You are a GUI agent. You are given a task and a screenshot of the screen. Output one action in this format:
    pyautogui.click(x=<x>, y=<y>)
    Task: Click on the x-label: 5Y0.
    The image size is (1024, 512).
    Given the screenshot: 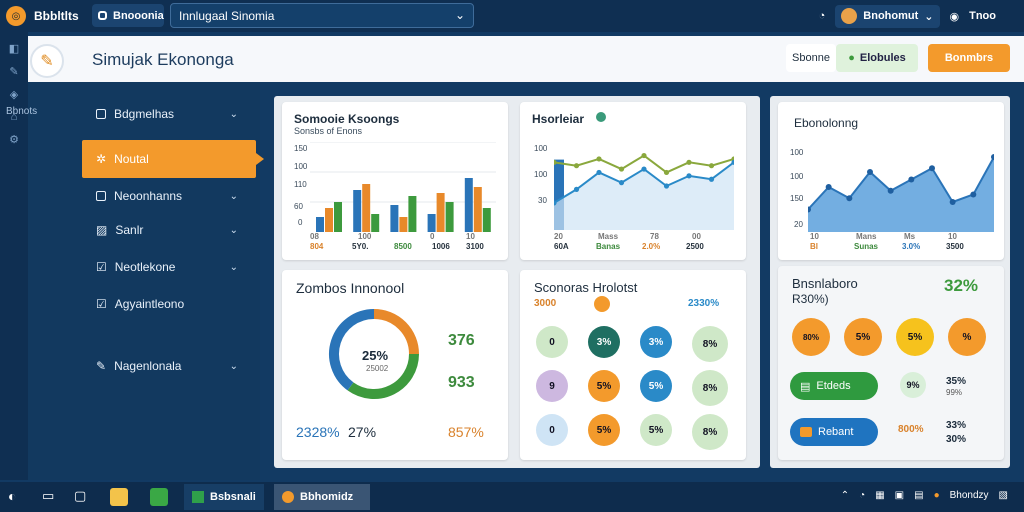 What is the action you would take?
    pyautogui.click(x=360, y=246)
    